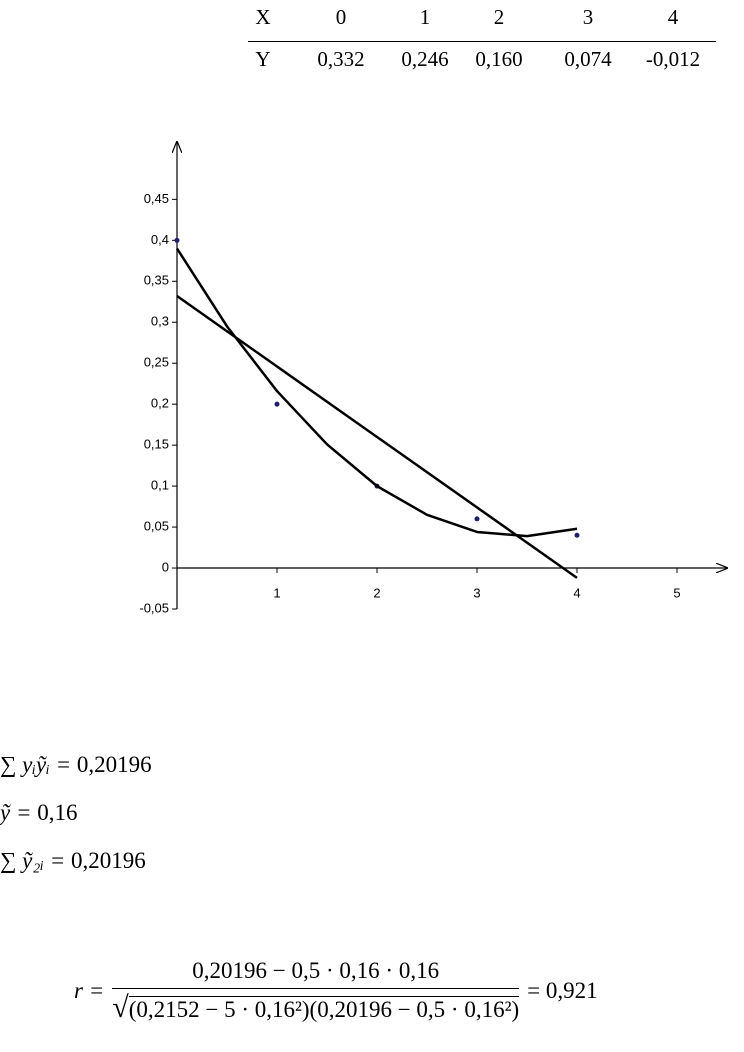  What do you see at coordinates (673, 17) in the screenshot?
I see `table-cell: 4` at bounding box center [673, 17].